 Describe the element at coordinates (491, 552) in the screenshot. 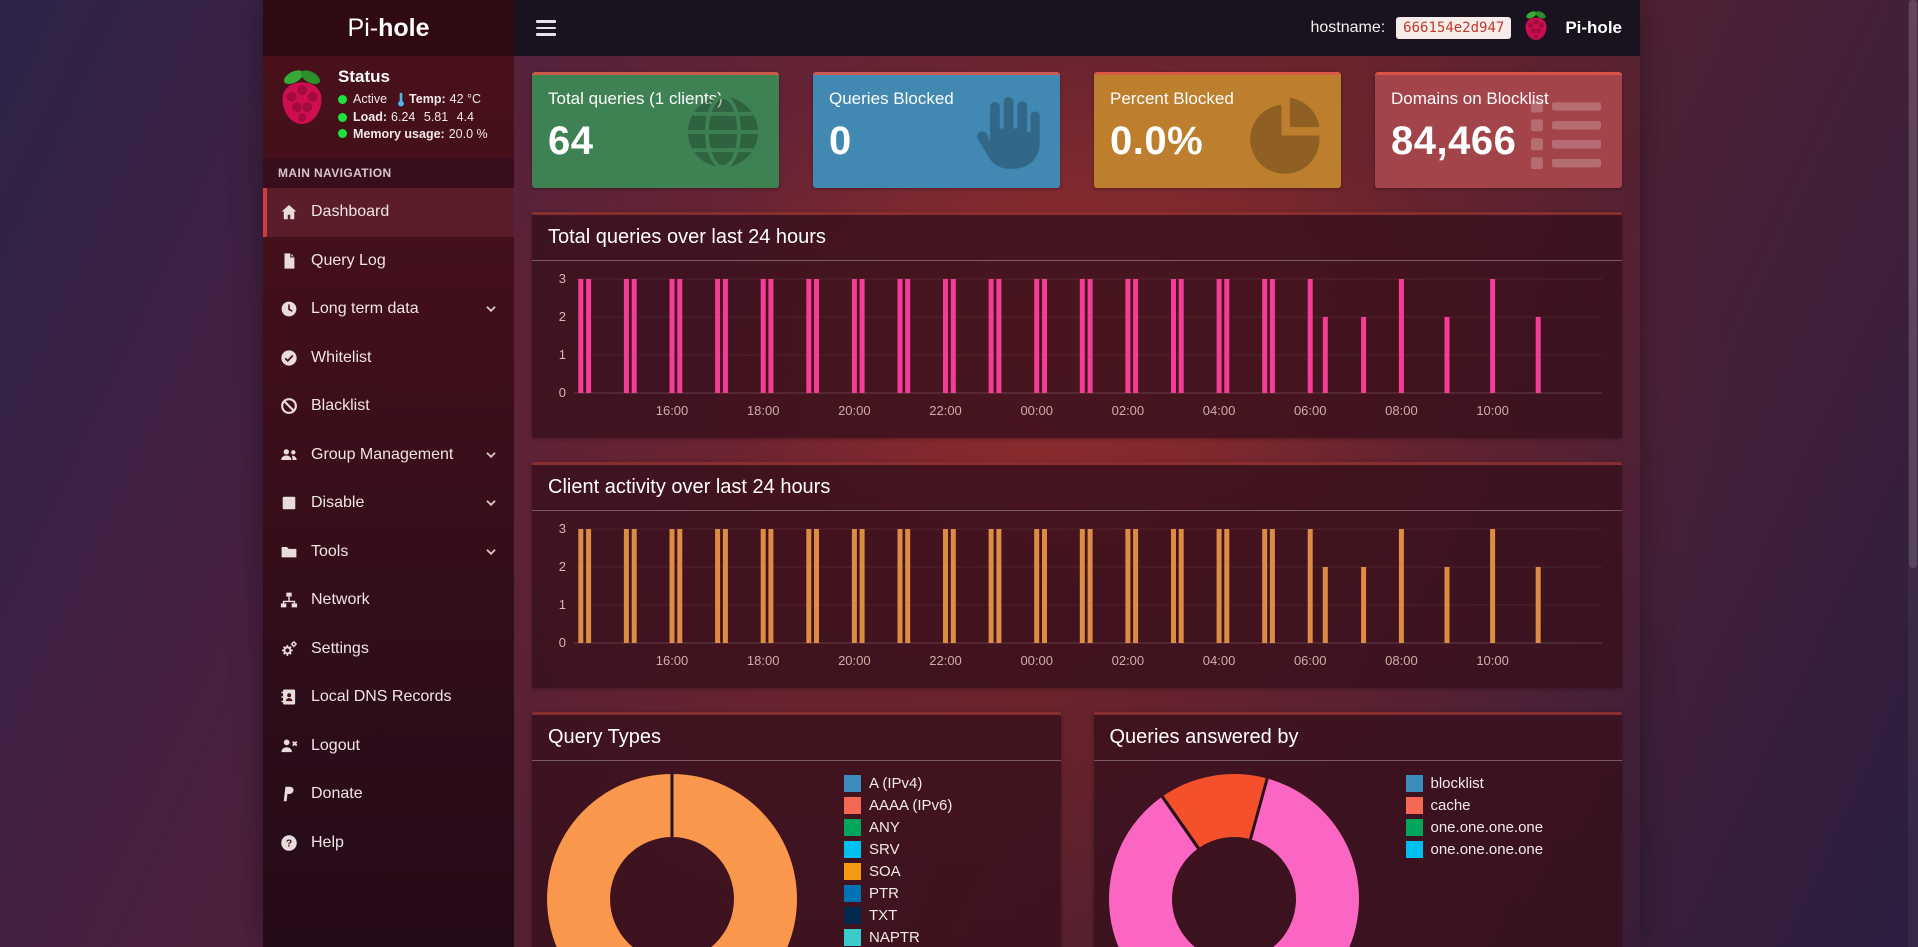

I see `chevron-down-icon` at that location.